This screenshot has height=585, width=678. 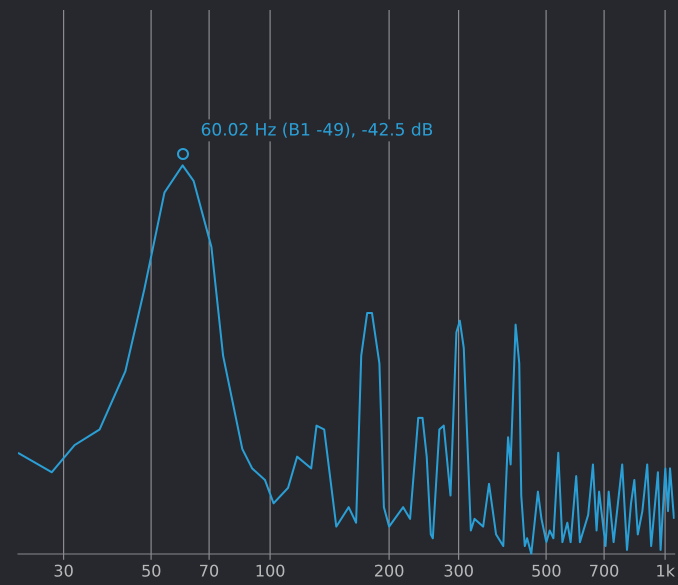 I want to click on x-tick-label: 300, so click(x=458, y=571).